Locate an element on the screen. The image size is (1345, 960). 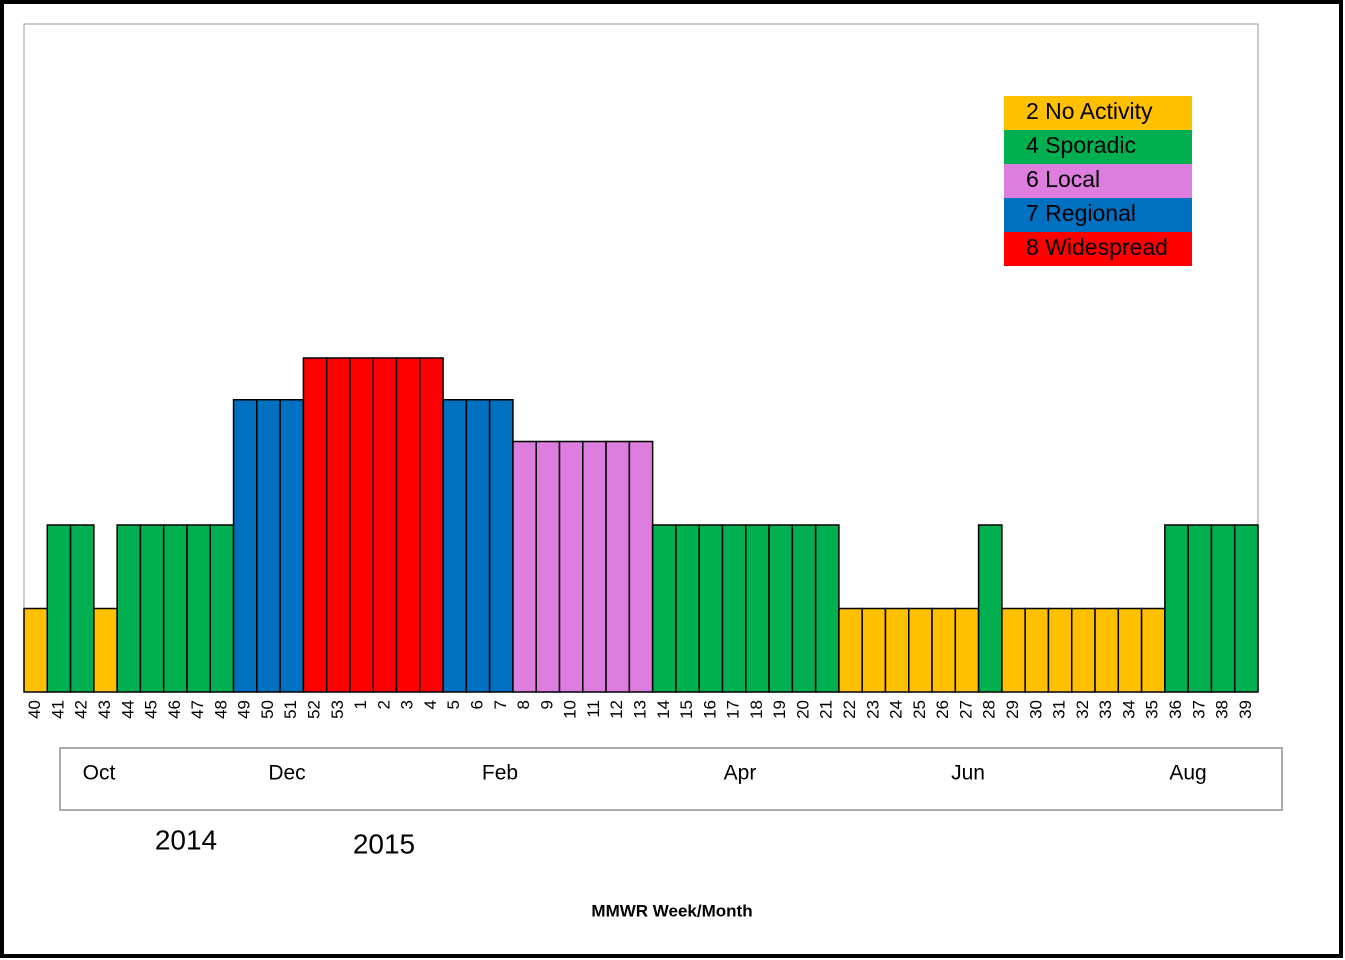
x-tick-label: 12 is located at coordinates (616, 709).